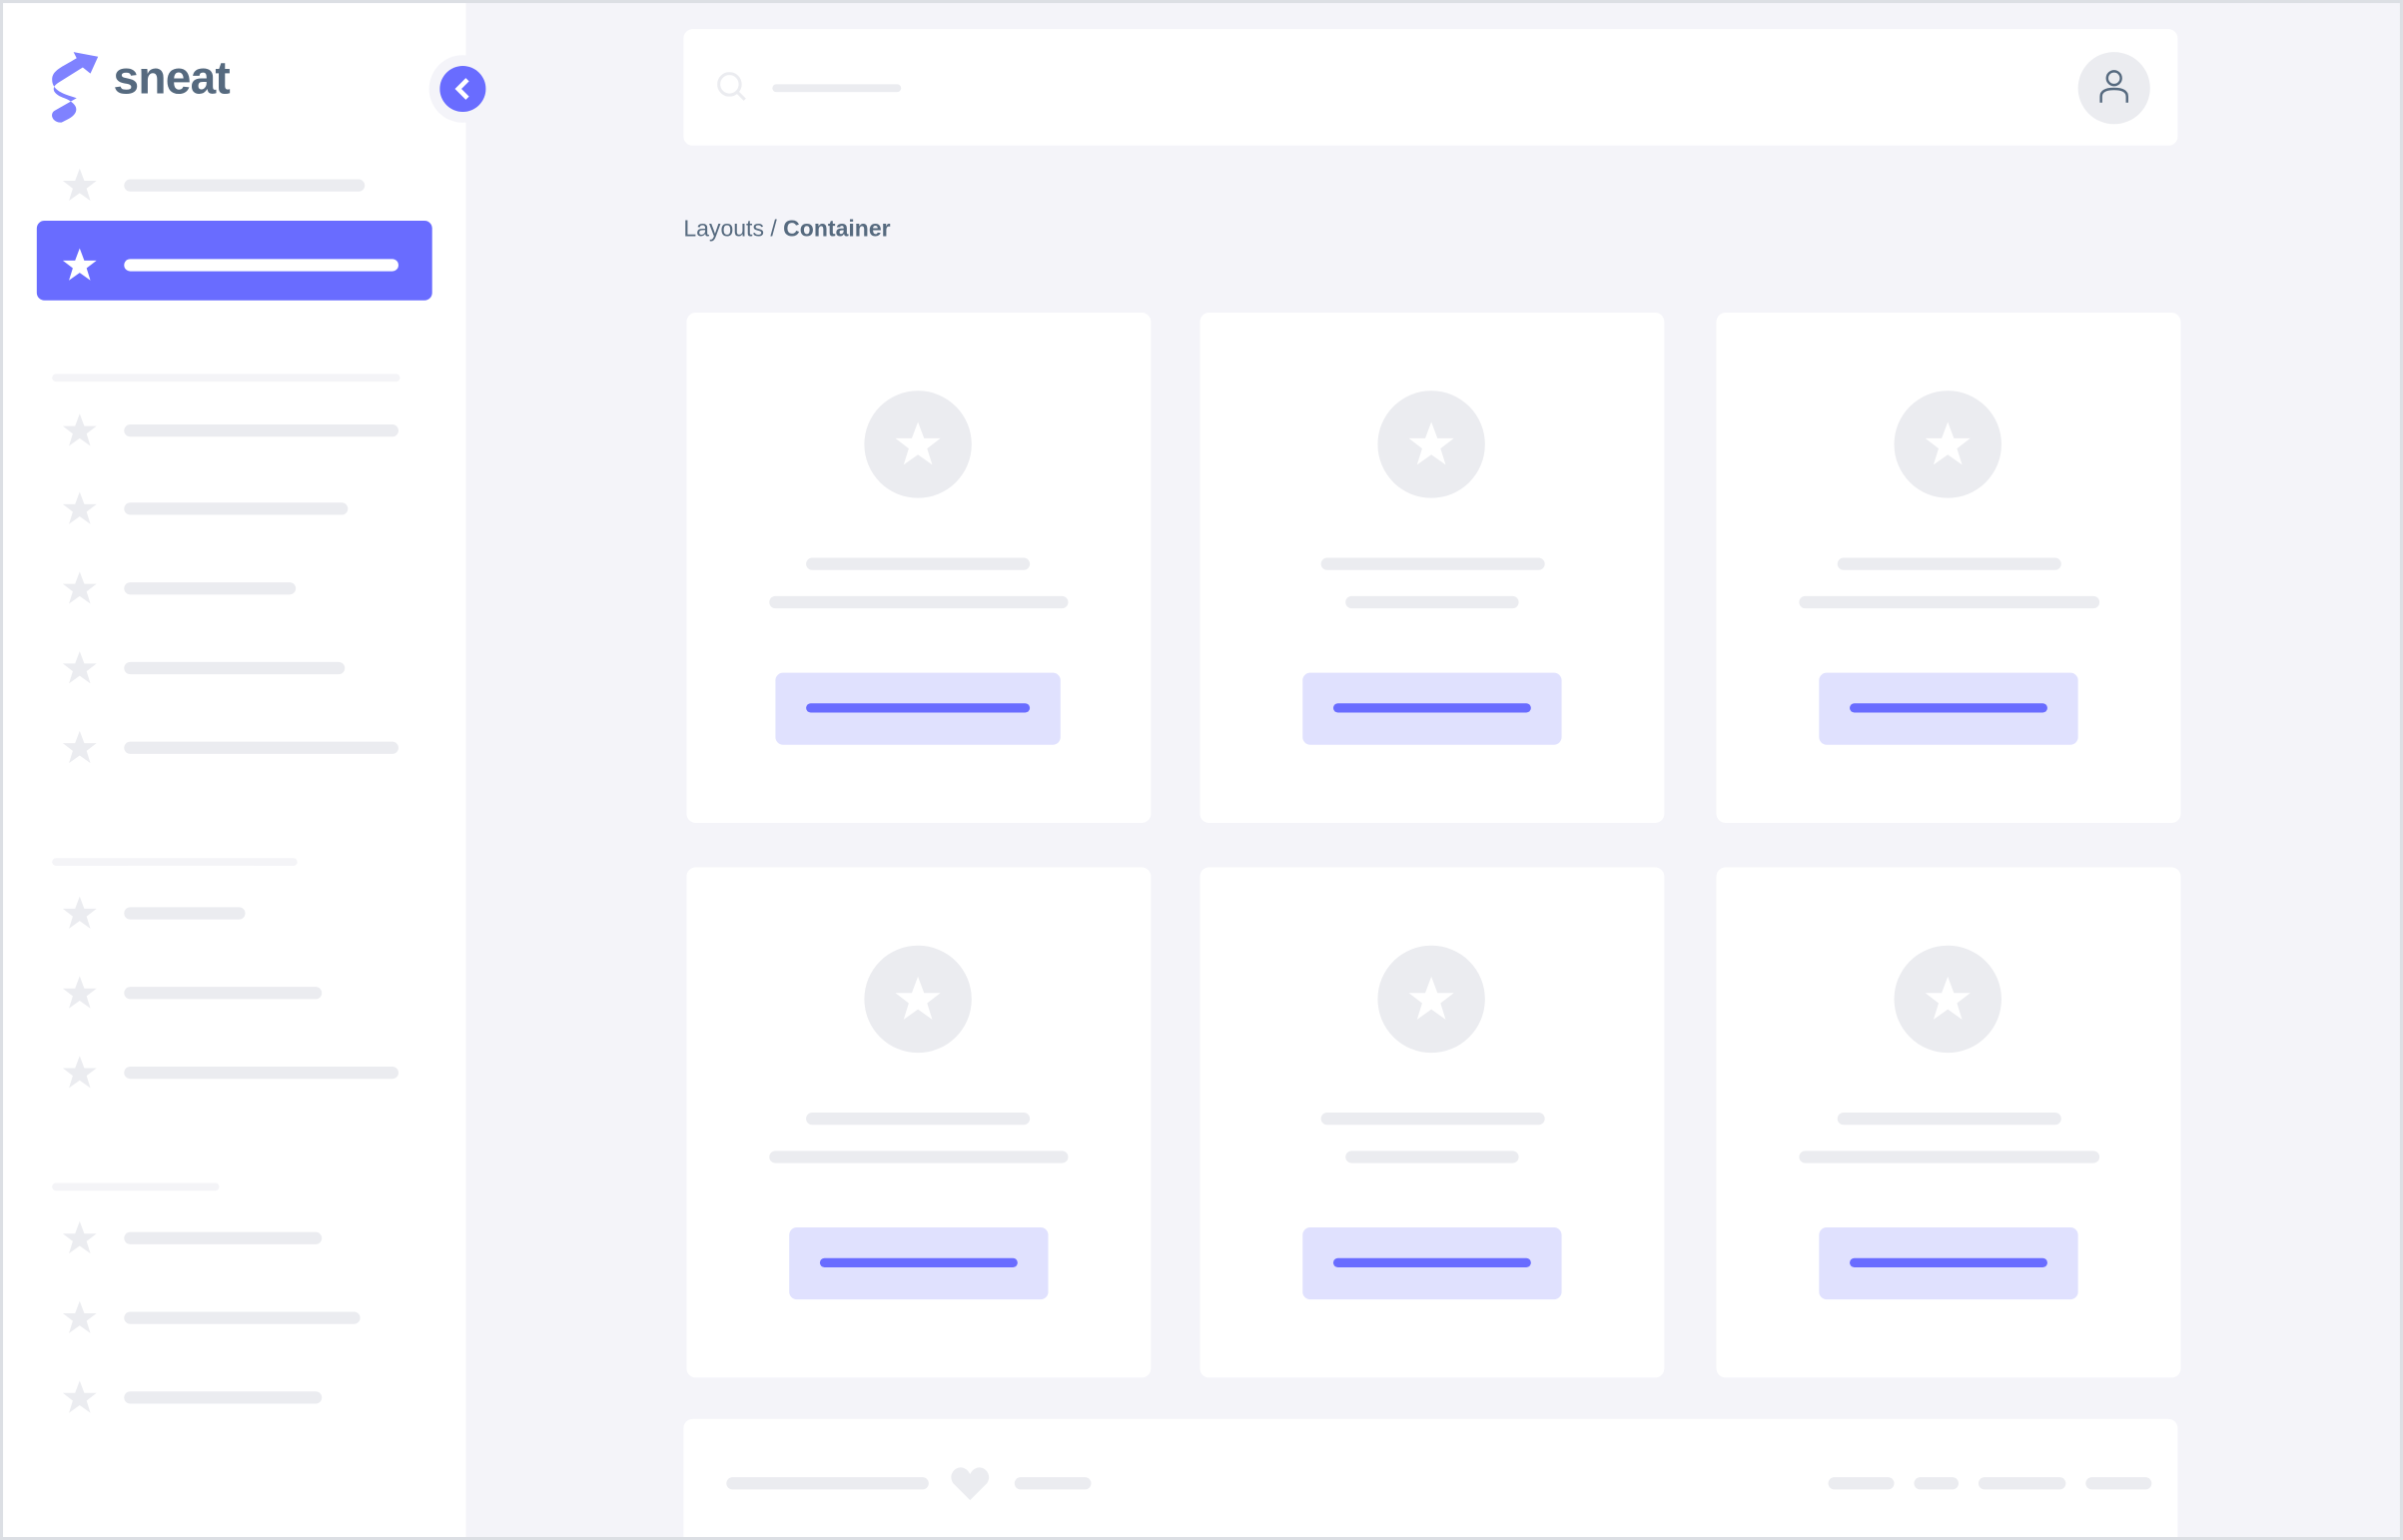 The width and height of the screenshot is (2403, 1540). I want to click on brand-name: sneat, so click(172, 79).